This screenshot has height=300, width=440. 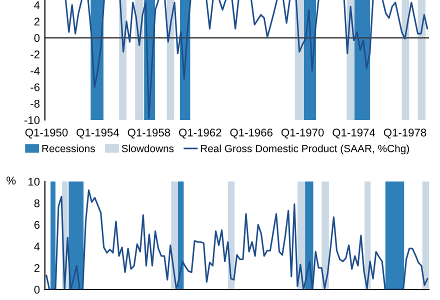 I want to click on x-tick-label: Q1-1954, so click(x=97, y=133).